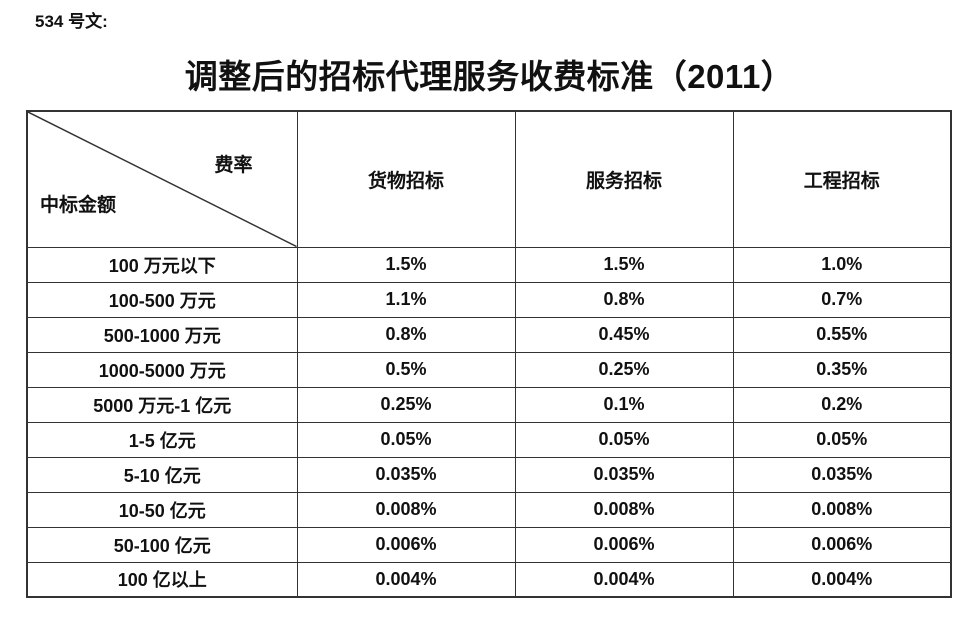 This screenshot has height=629, width=979. I want to click on doc-number: 534 号文:, so click(71, 21).